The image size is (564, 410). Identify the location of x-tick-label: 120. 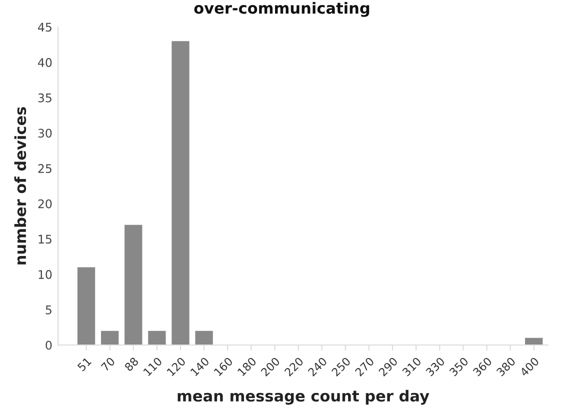
(176, 366).